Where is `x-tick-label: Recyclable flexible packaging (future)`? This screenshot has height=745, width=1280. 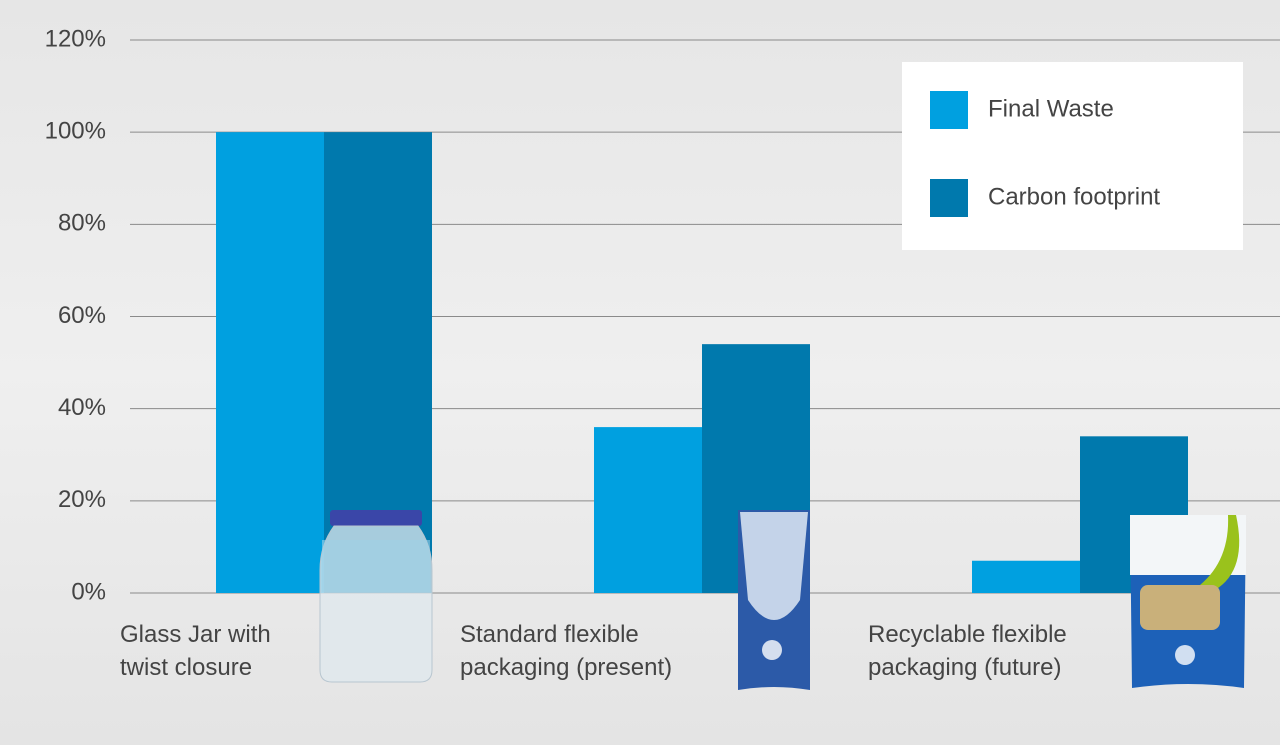 x-tick-label: Recyclable flexible packaging (future) is located at coordinates (967, 651).